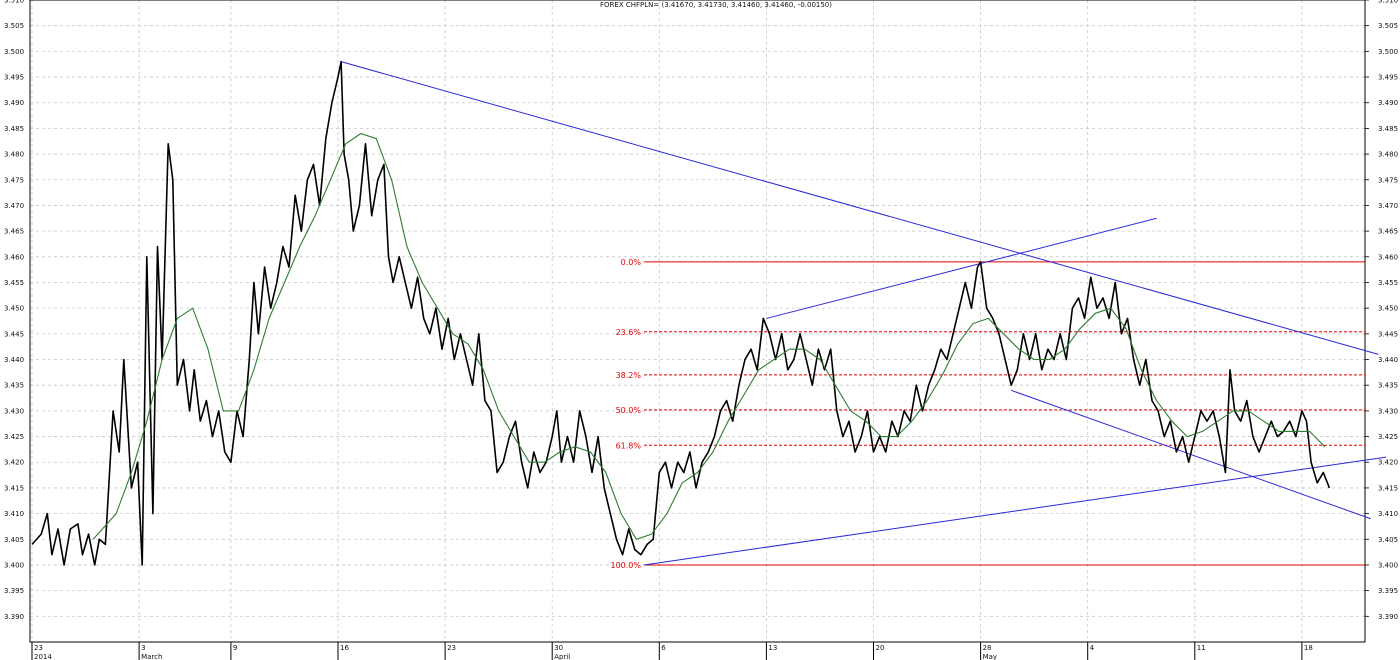  I want to click on y-tick-label-left: 3.500, so click(14, 52).